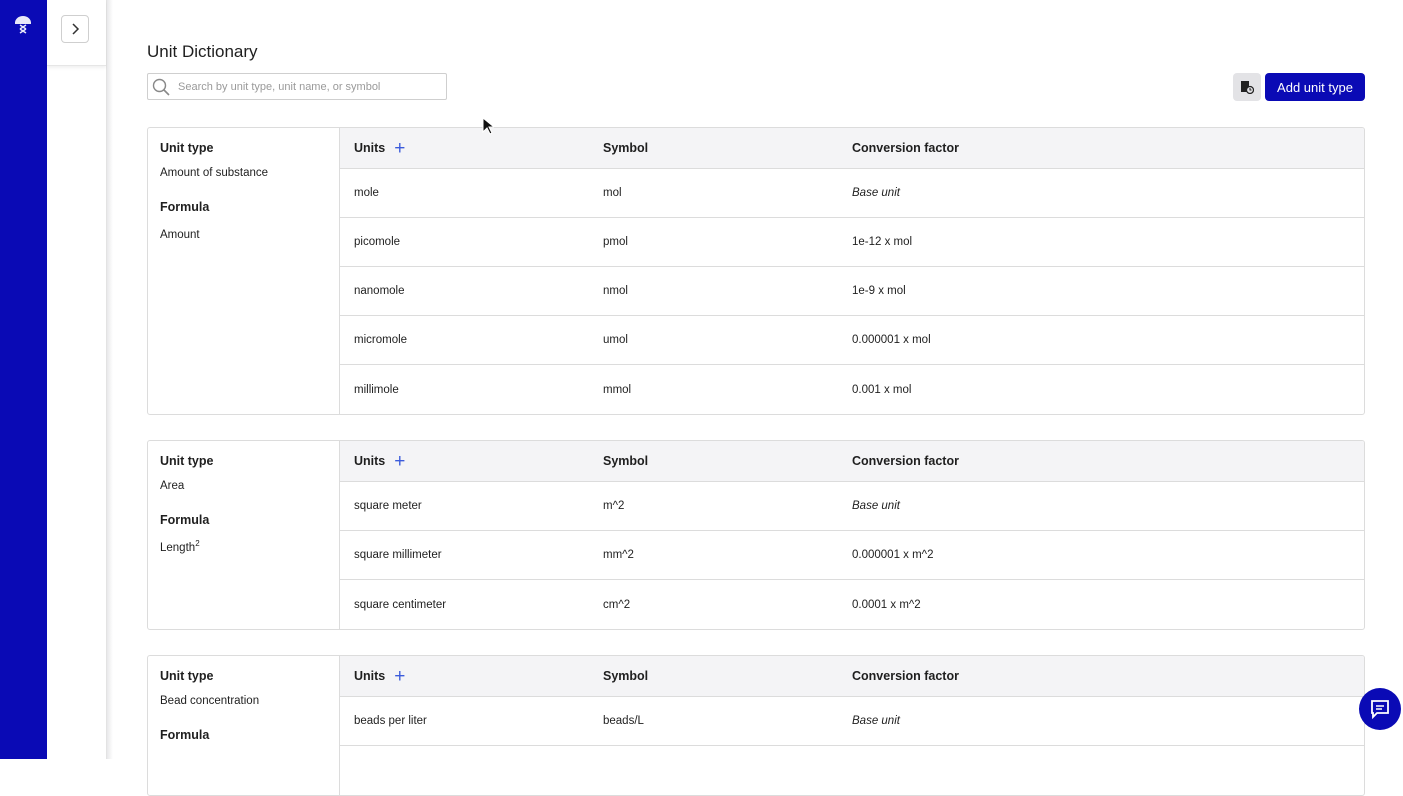  Describe the element at coordinates (172, 486) in the screenshot. I see `unit-type-value: Area` at that location.